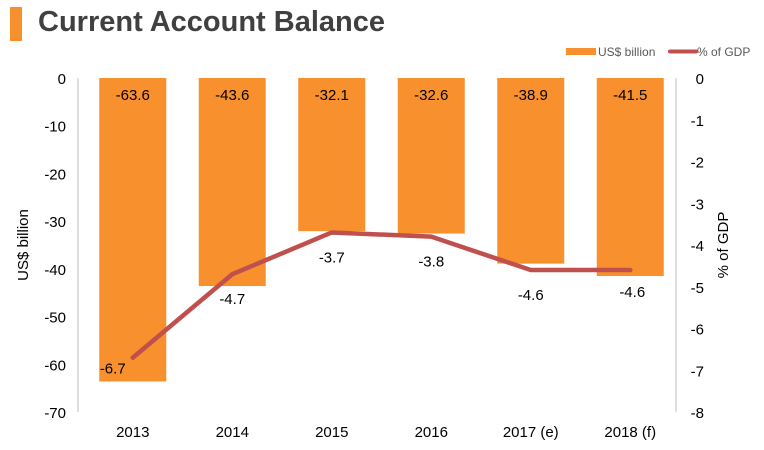  I want to click on left-axis-tick-label: -40, so click(55, 270).